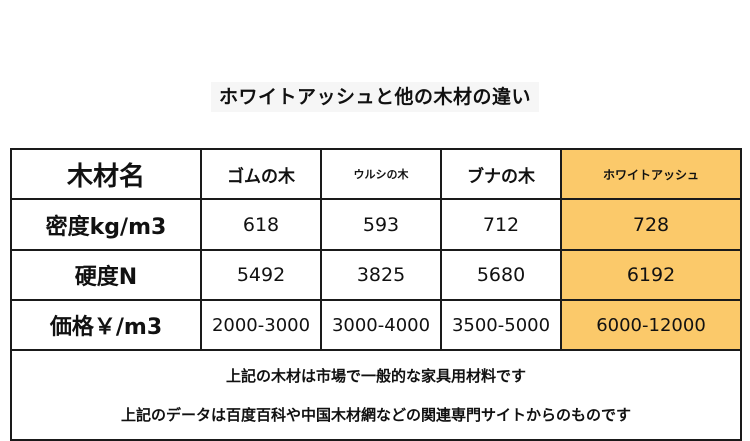 The height and width of the screenshot is (441, 750). What do you see at coordinates (106, 224) in the screenshot?
I see `row-label-density: 密度kg/m3` at bounding box center [106, 224].